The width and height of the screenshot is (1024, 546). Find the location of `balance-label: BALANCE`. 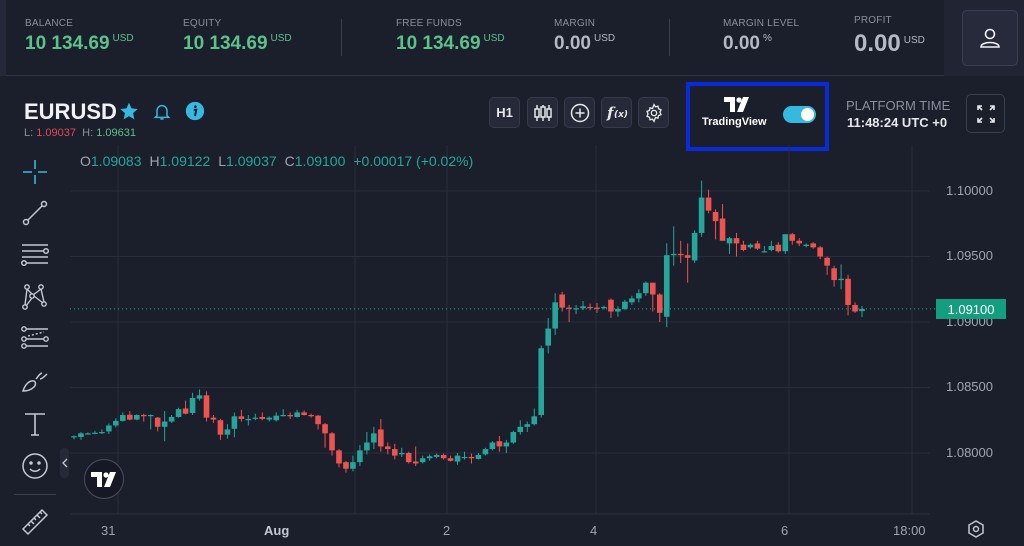

balance-label: BALANCE is located at coordinates (49, 23).